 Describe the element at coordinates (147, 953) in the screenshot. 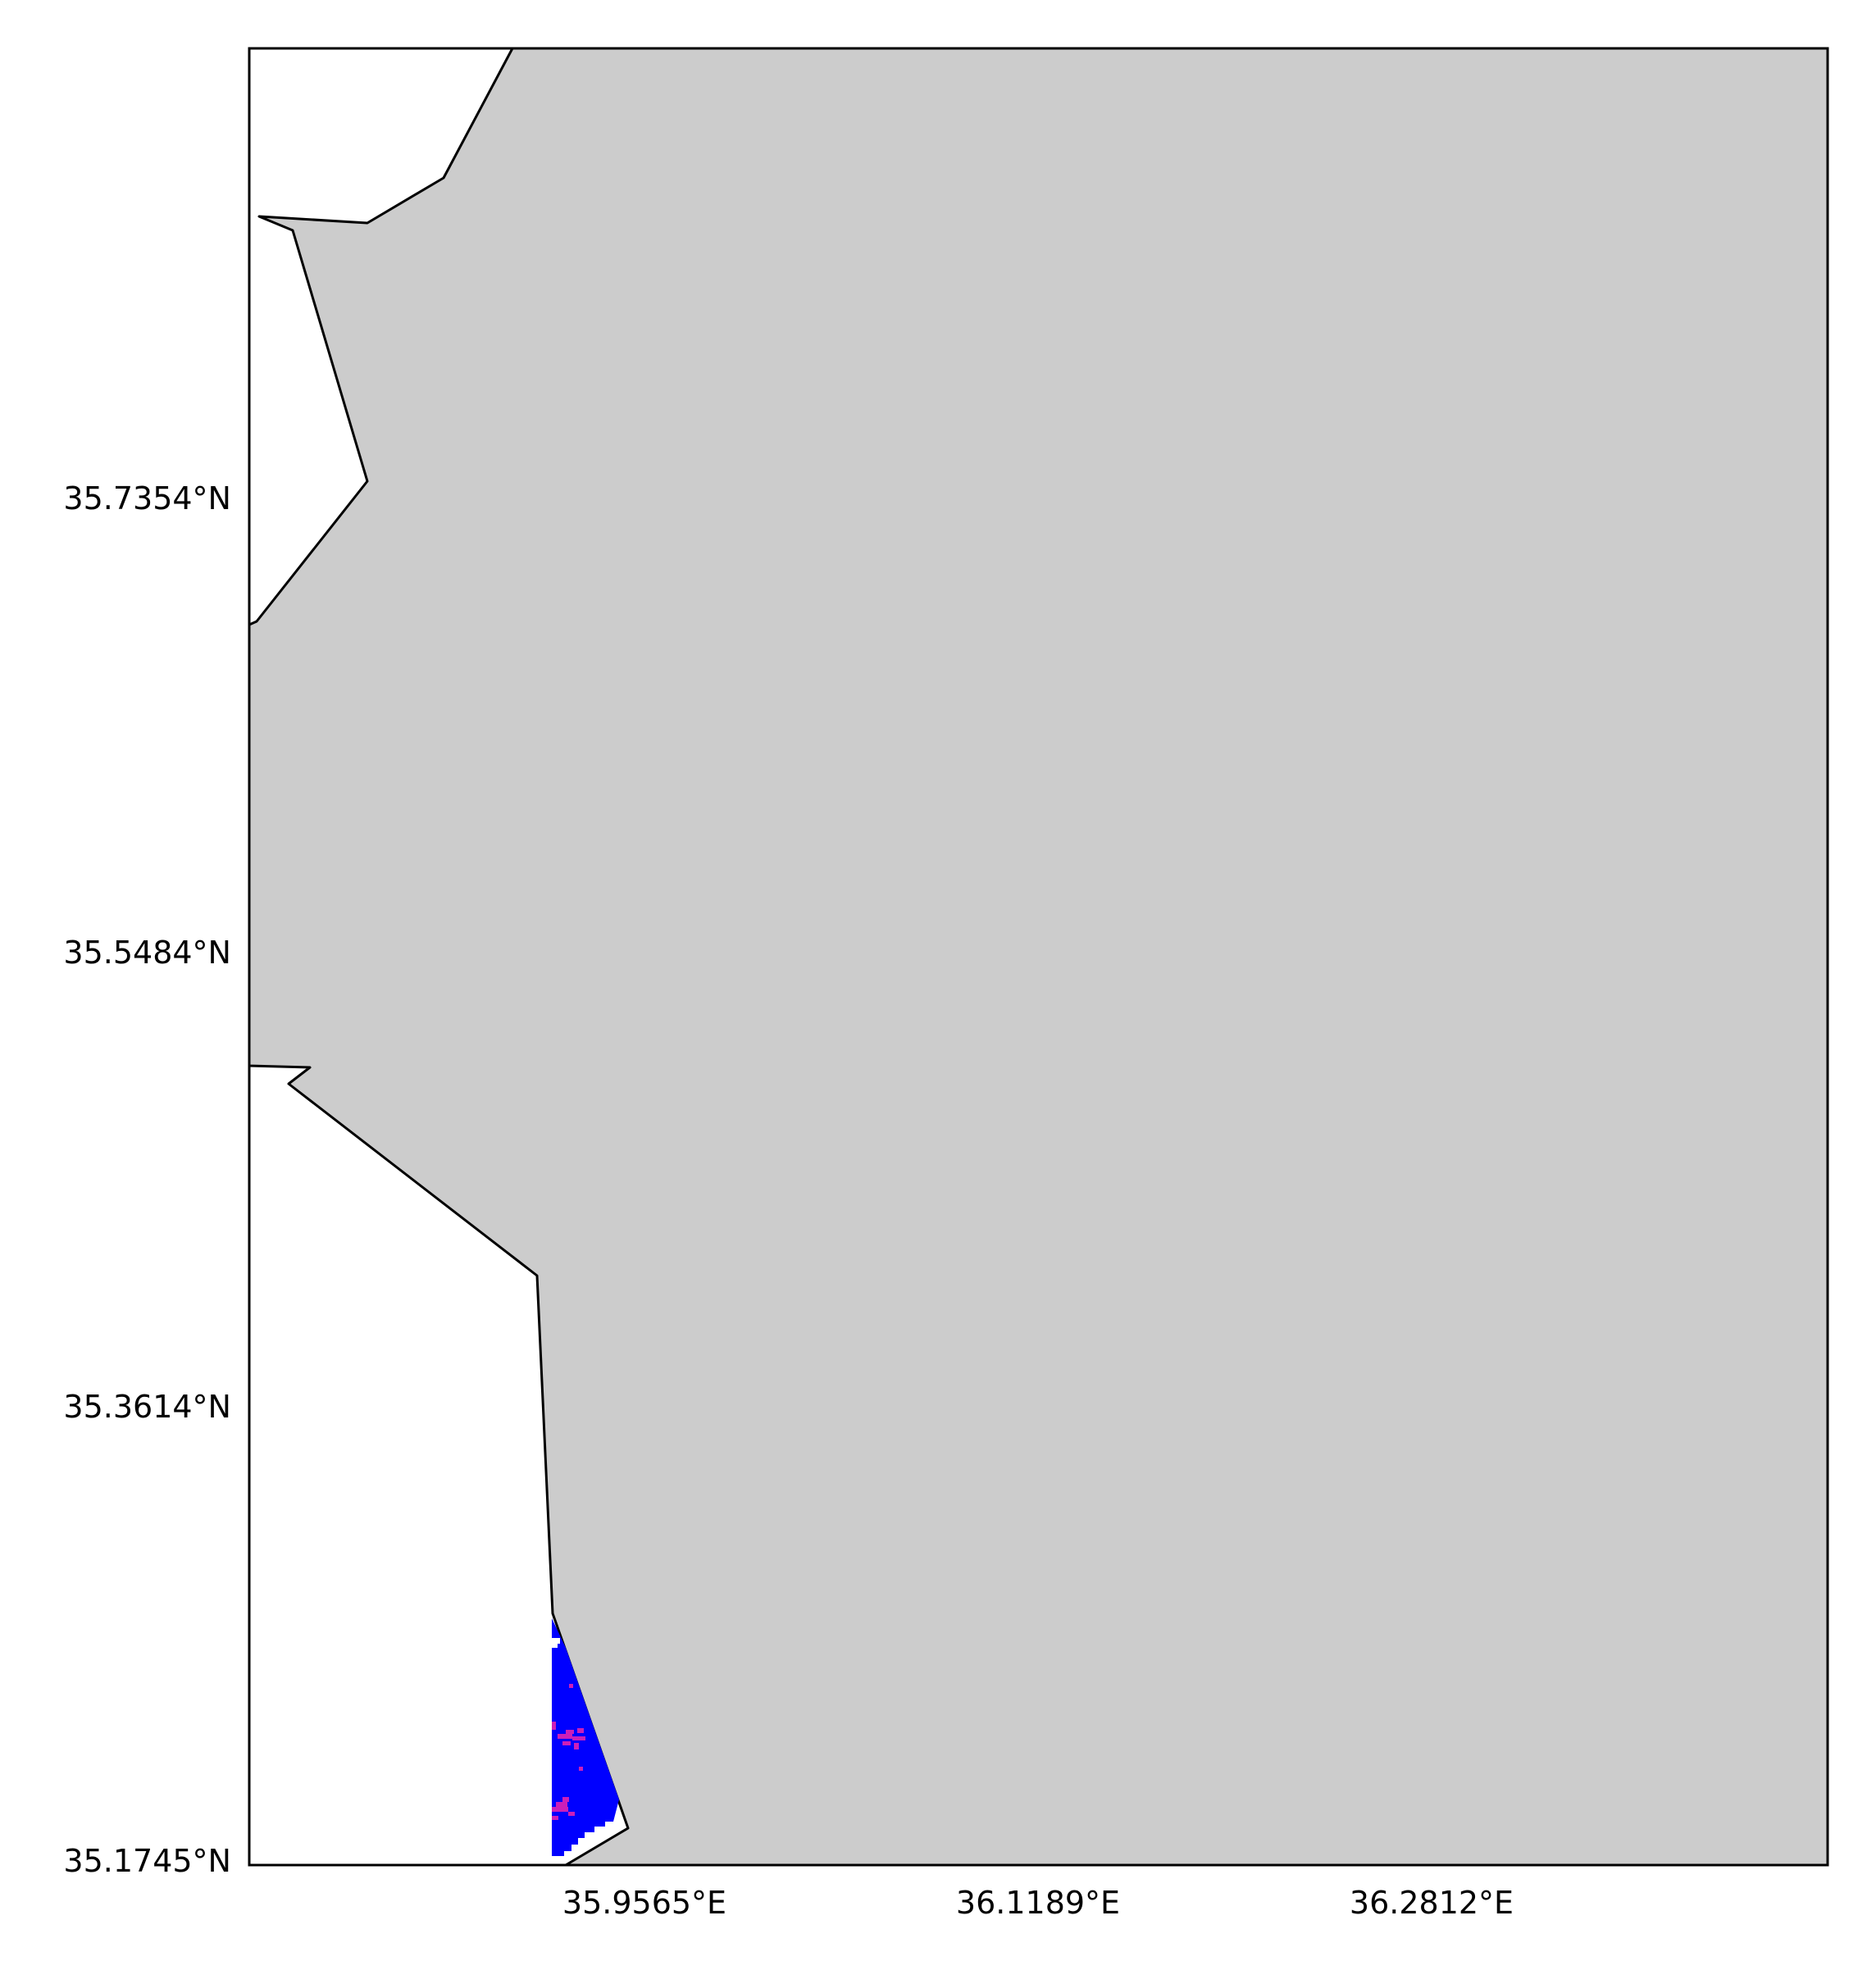

I see `lat-tick-label: 35.5484°N` at that location.